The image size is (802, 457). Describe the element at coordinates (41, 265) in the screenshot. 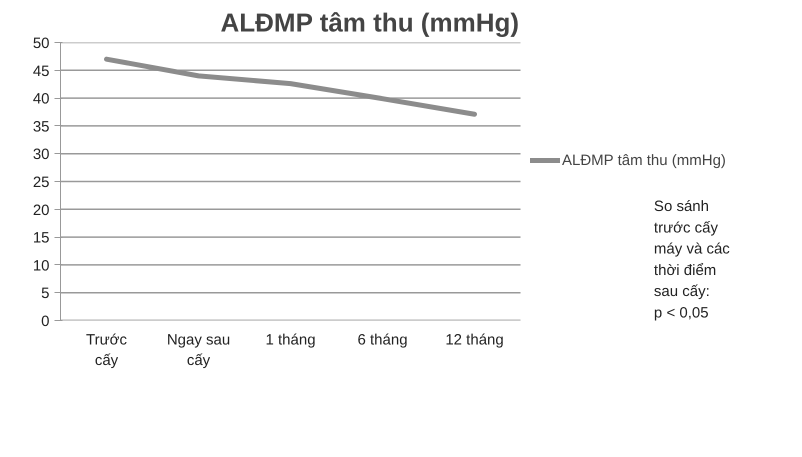

I see `y-tick-label: 10` at that location.